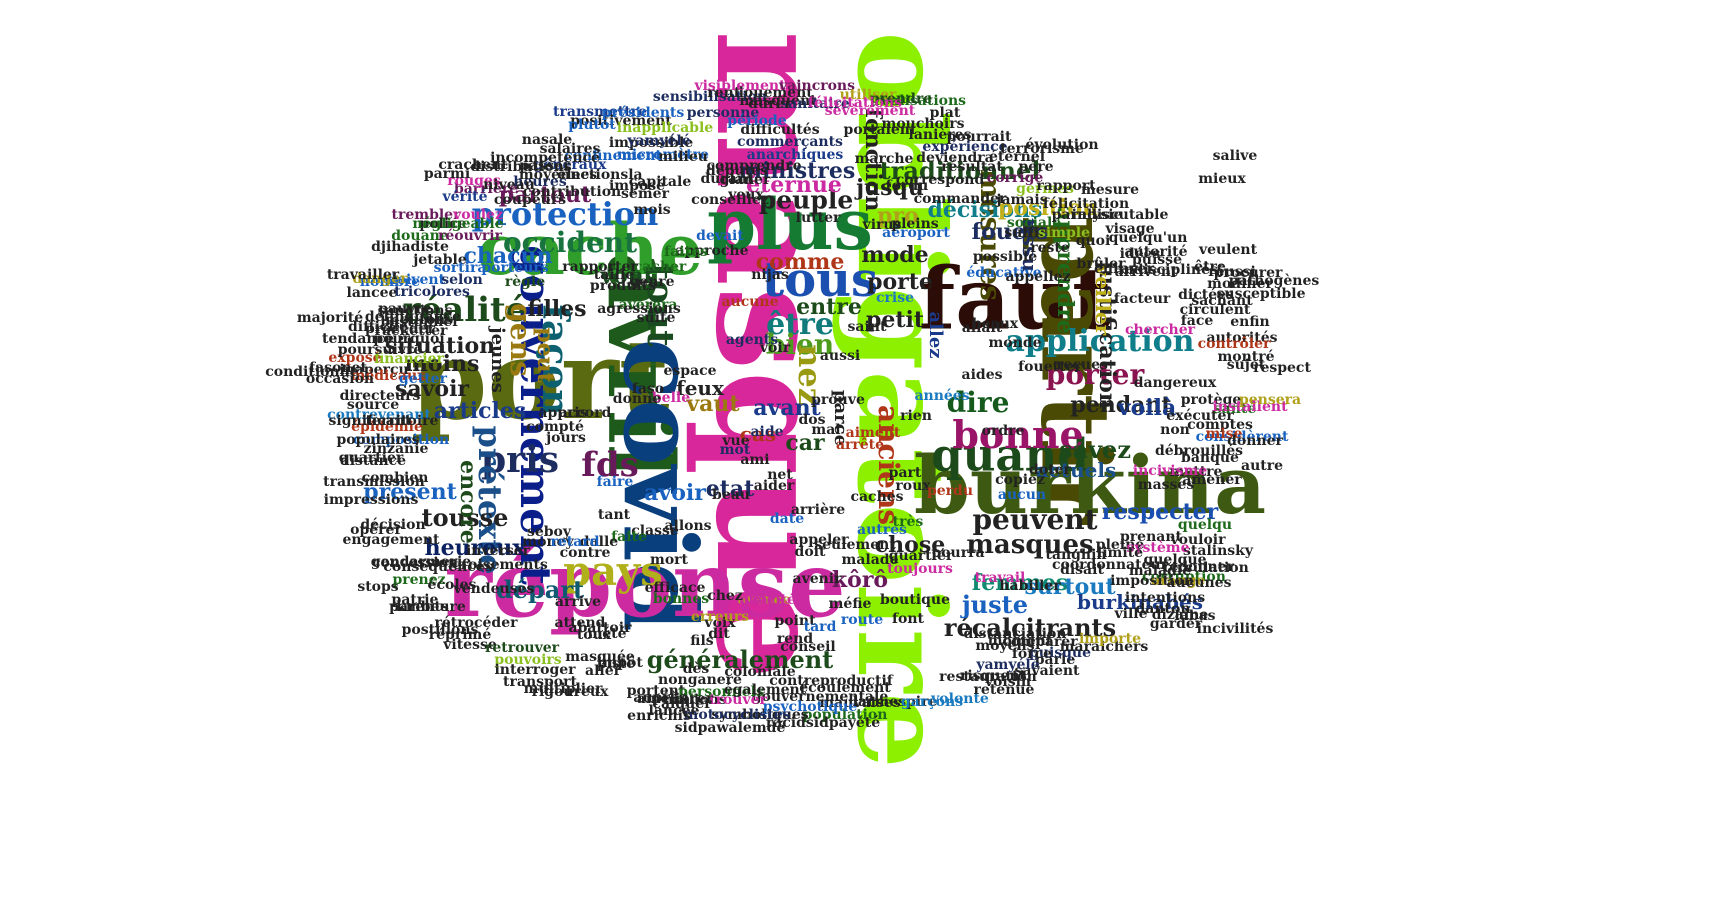 Image resolution: width=1729 pixels, height=900 pixels. Describe the element at coordinates (570, 165) in the screenshot. I see `word-127: généraux` at that location.